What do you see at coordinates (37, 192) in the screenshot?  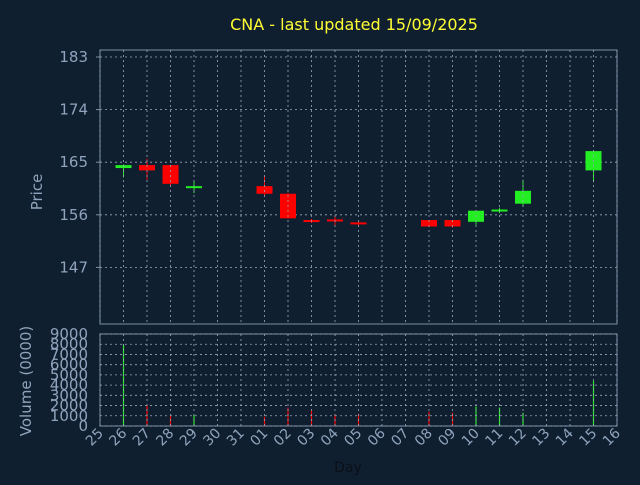 I see `price-axis-title: Price` at bounding box center [37, 192].